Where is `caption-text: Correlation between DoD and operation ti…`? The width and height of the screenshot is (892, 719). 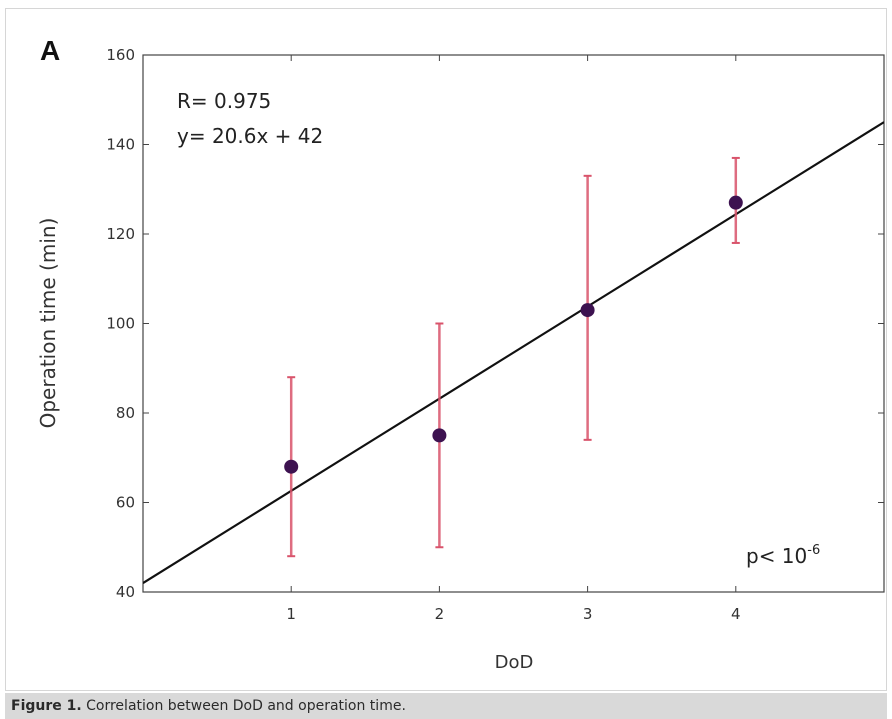 caption-text: Correlation between DoD and operation ti… is located at coordinates (243, 706).